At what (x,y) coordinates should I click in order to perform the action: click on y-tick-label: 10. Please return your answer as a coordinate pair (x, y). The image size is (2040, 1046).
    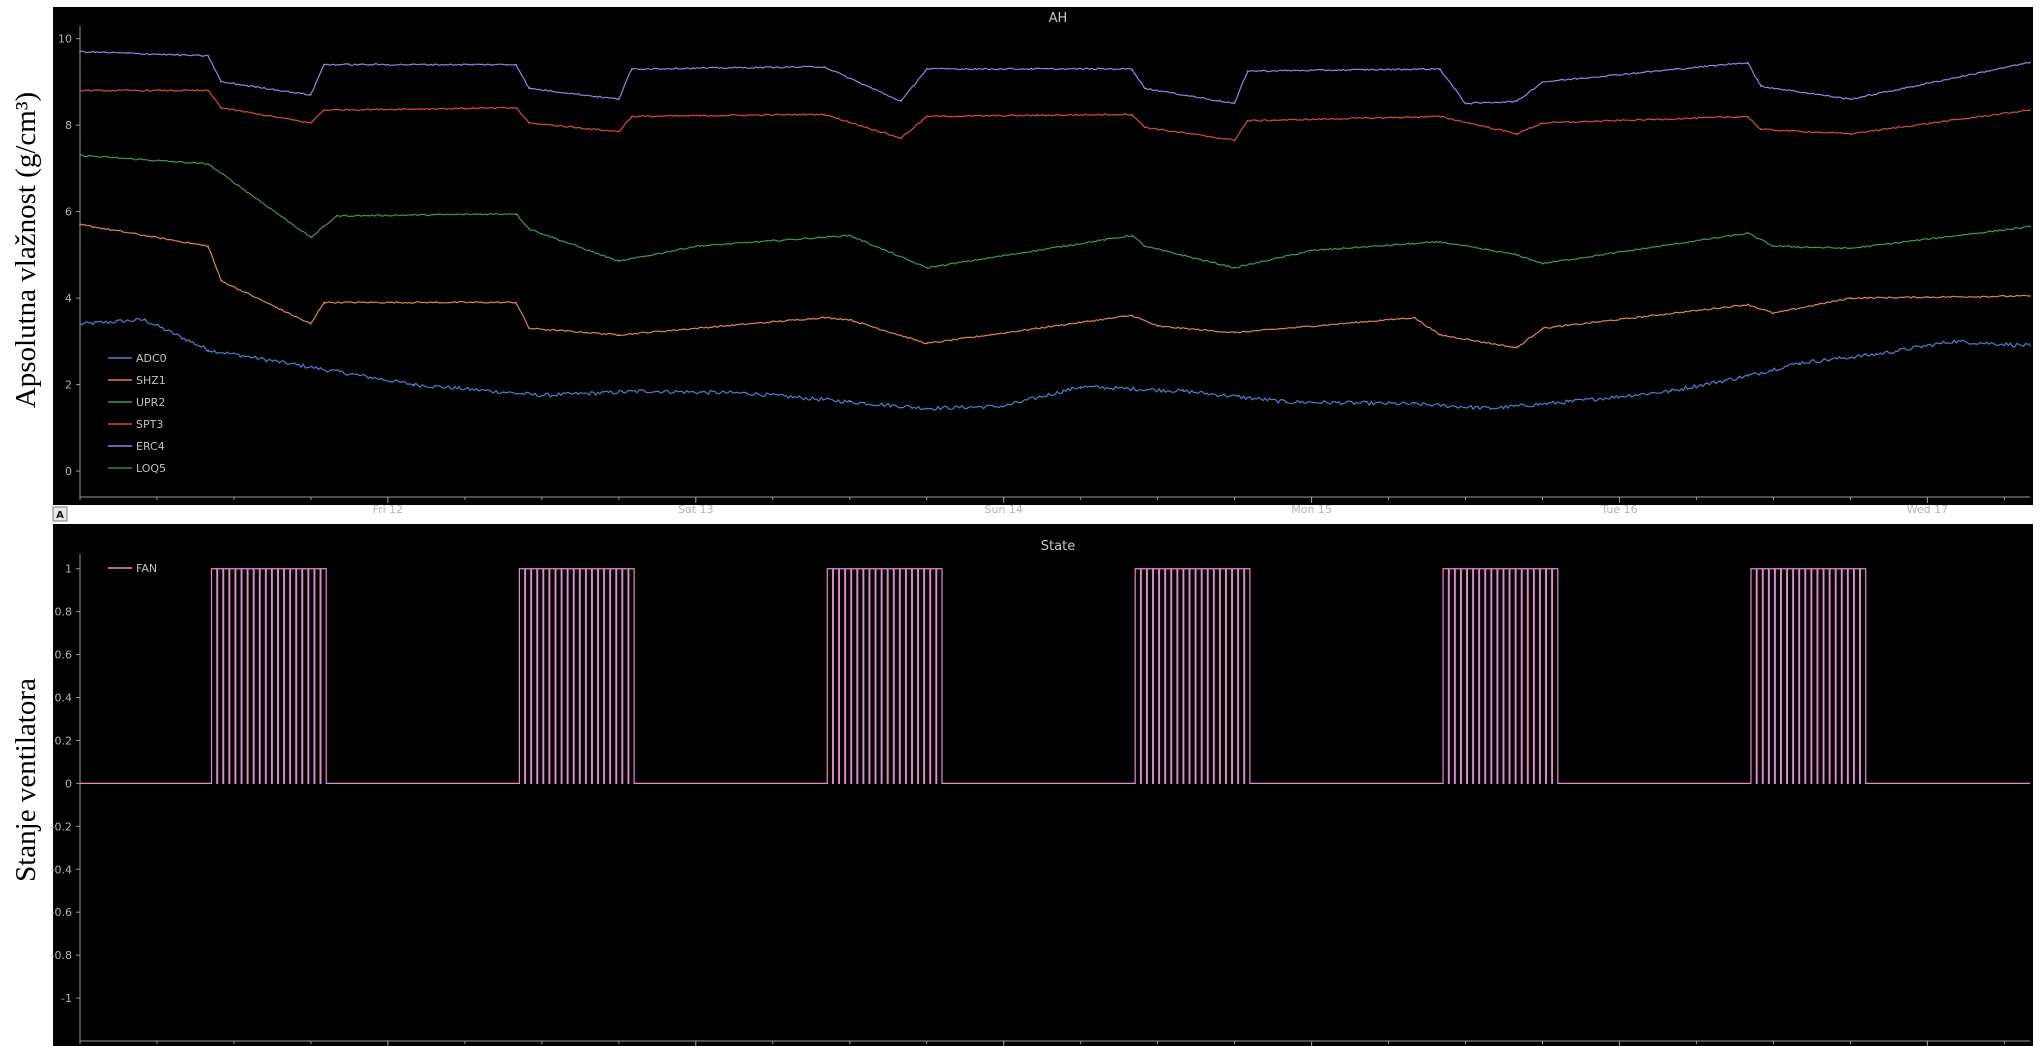
    Looking at the image, I should click on (65, 39).